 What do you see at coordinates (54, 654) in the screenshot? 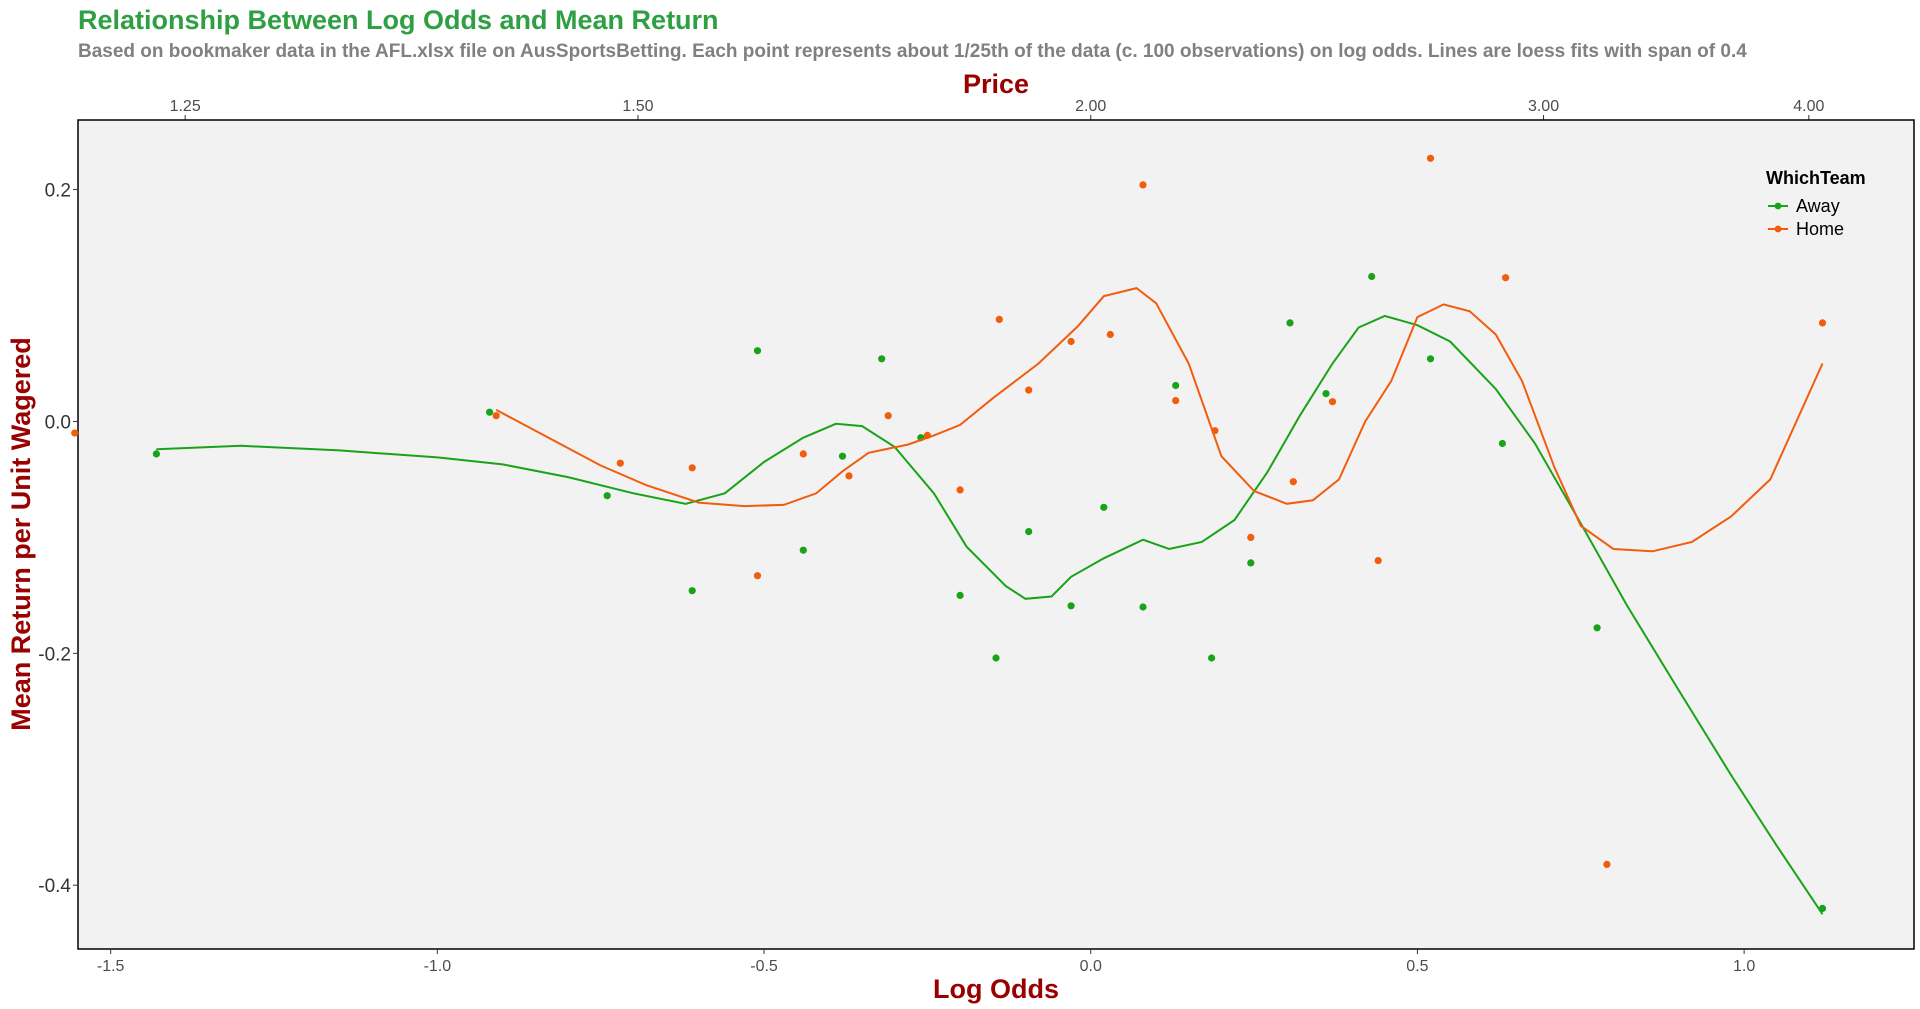
I see `y-tick-label: -0.2` at bounding box center [54, 654].